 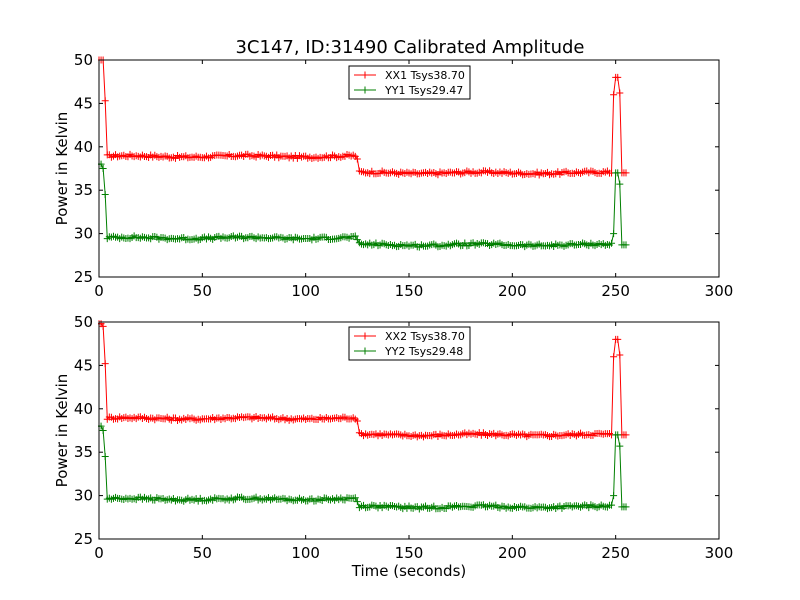 What do you see at coordinates (409, 47) in the screenshot?
I see `chart-title: 3C147, ID:31490 Calibrated Amplitude` at bounding box center [409, 47].